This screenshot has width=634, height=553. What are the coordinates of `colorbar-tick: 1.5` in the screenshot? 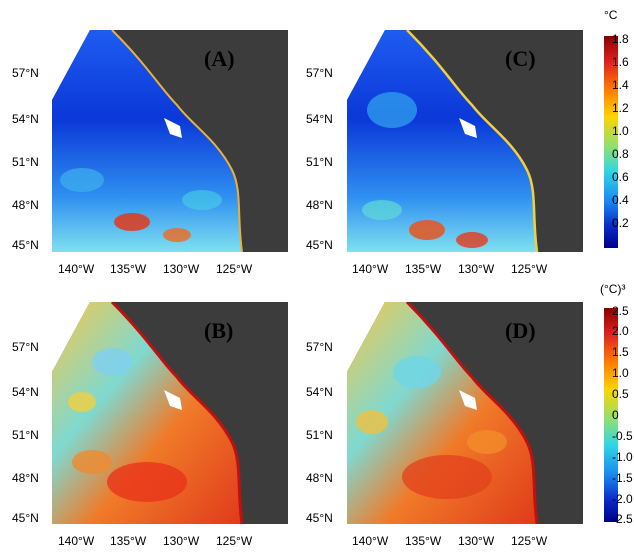 It's located at (620, 352).